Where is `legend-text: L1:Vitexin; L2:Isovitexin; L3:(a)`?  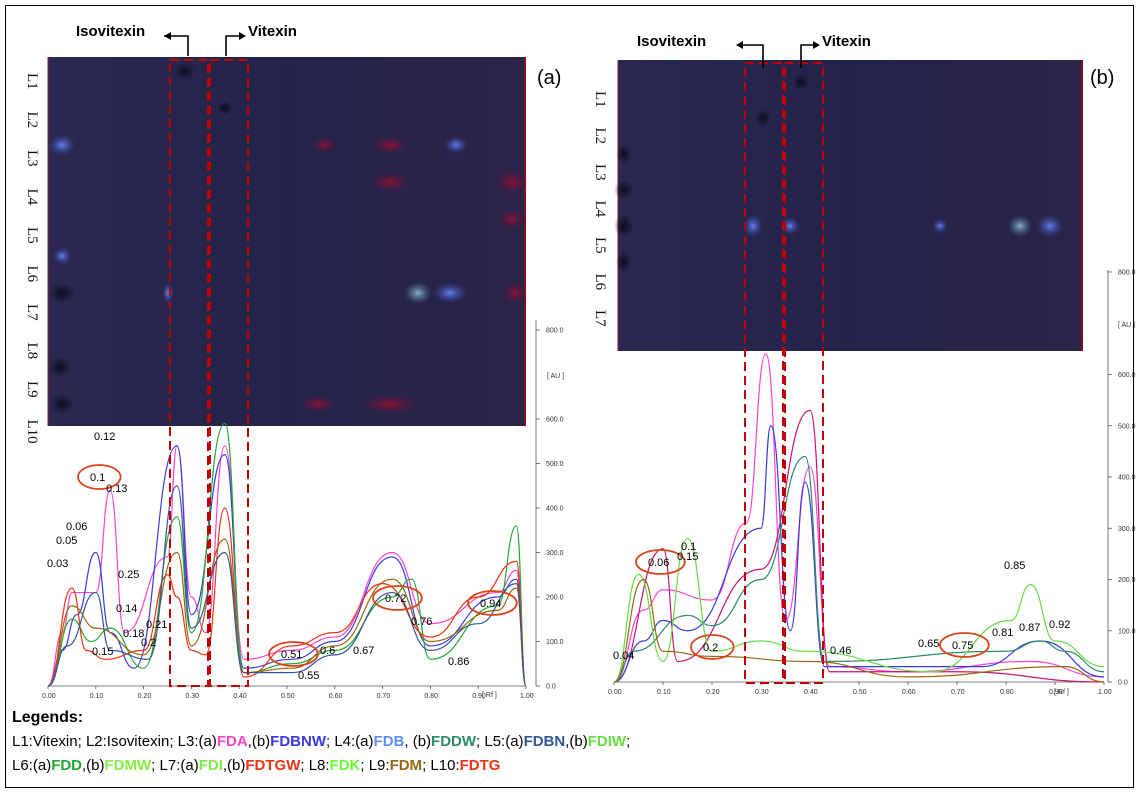 legend-text: L1:Vitexin; L2:Isovitexin; L3:(a) is located at coordinates (114, 741).